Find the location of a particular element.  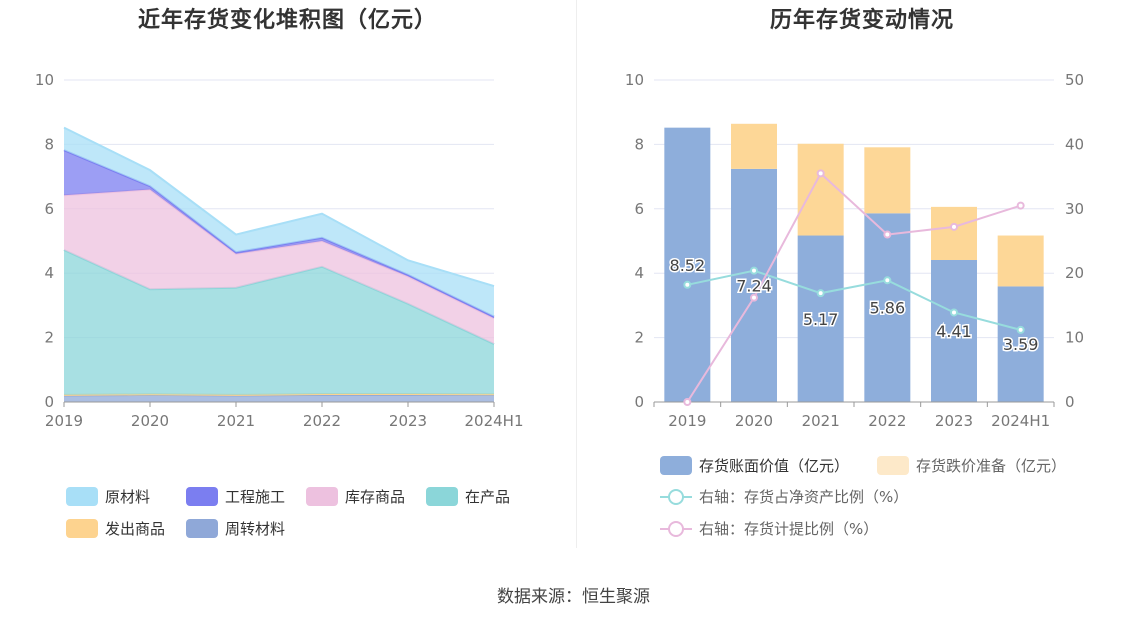

bar-存货账面价值（亿元）-2023 is located at coordinates (954, 330).